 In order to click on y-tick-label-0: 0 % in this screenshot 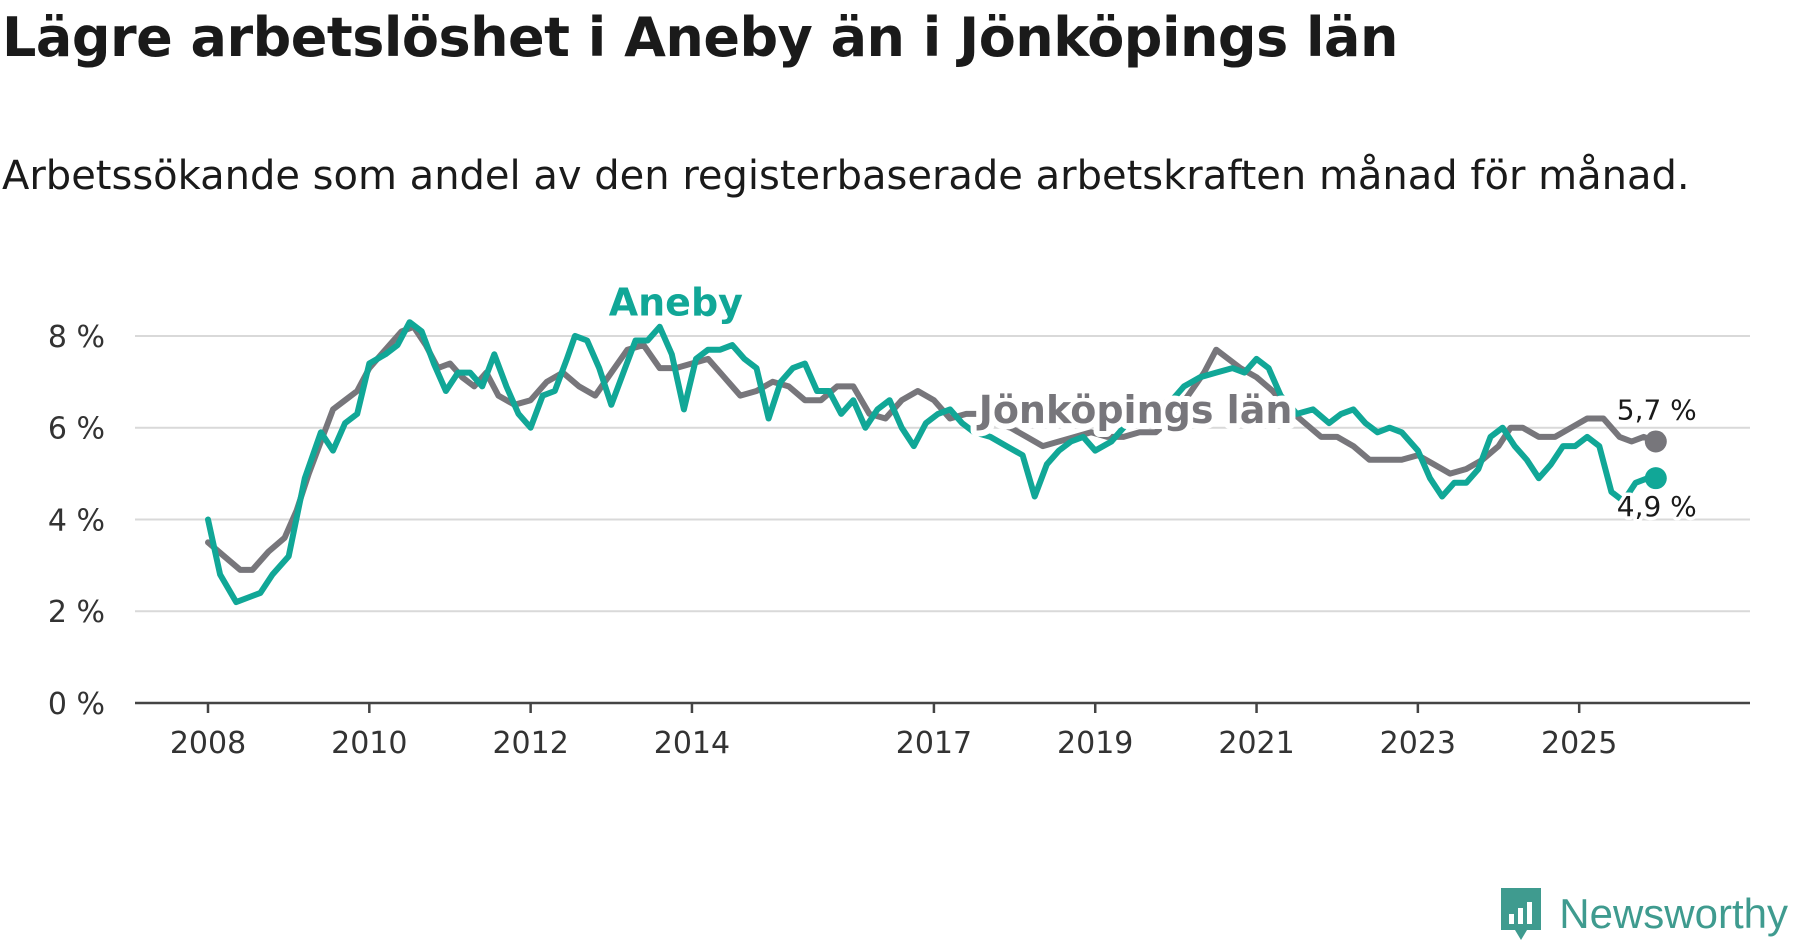, I will do `click(76, 704)`.